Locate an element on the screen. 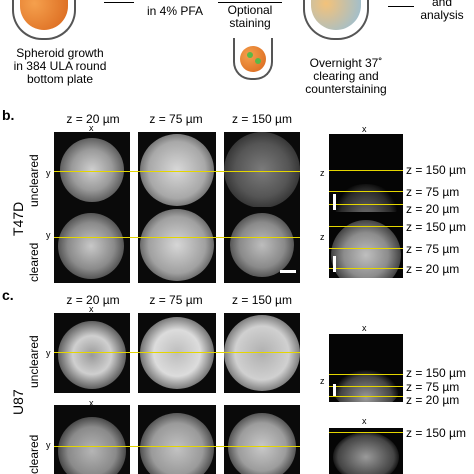 The height and width of the screenshot is (474, 474). panel-c-letter: c. is located at coordinates (8, 295).